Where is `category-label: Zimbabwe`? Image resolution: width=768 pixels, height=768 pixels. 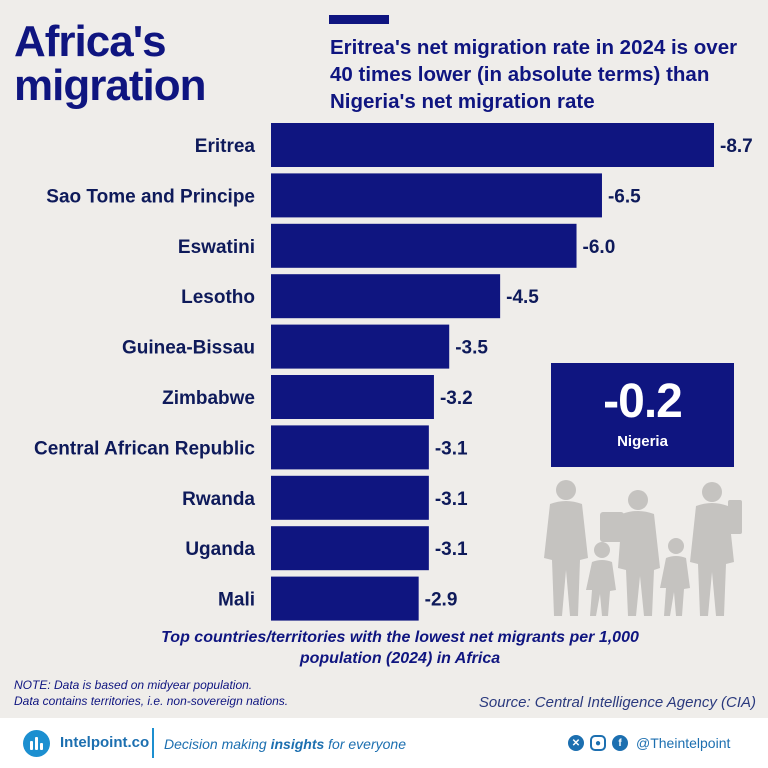
category-label: Zimbabwe is located at coordinates (208, 398).